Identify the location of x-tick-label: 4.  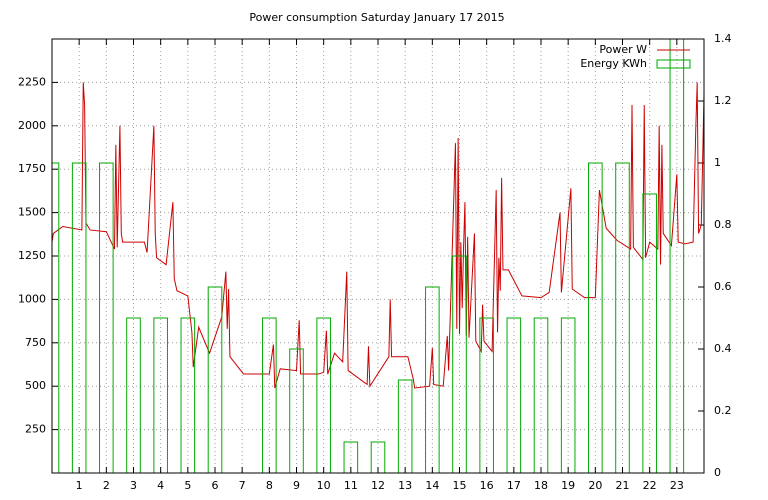
(160, 485).